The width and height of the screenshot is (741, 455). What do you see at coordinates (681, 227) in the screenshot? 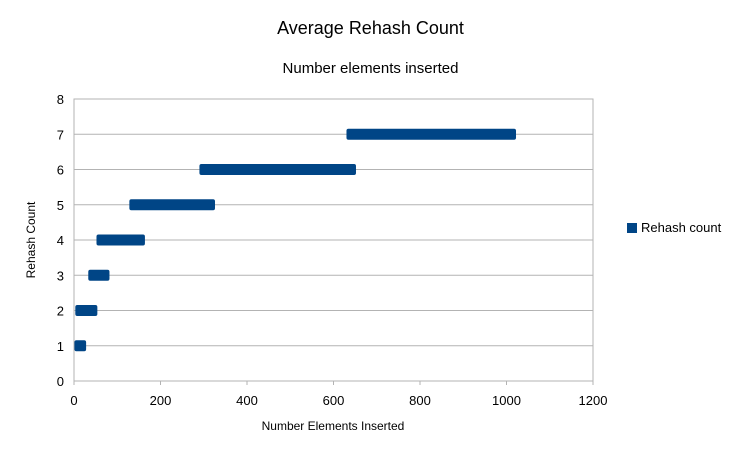
I see `legend-label-rehash-count: Rehash count` at bounding box center [681, 227].